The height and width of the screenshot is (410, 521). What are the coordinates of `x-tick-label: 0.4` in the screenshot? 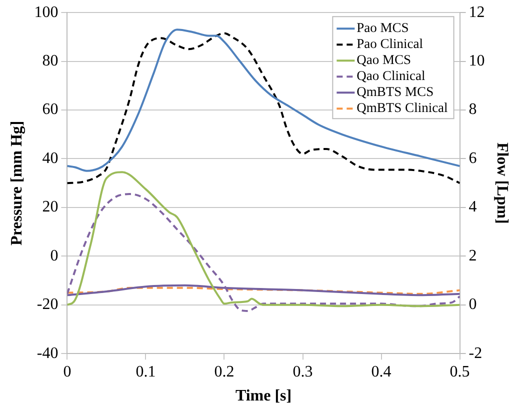 It's located at (381, 371).